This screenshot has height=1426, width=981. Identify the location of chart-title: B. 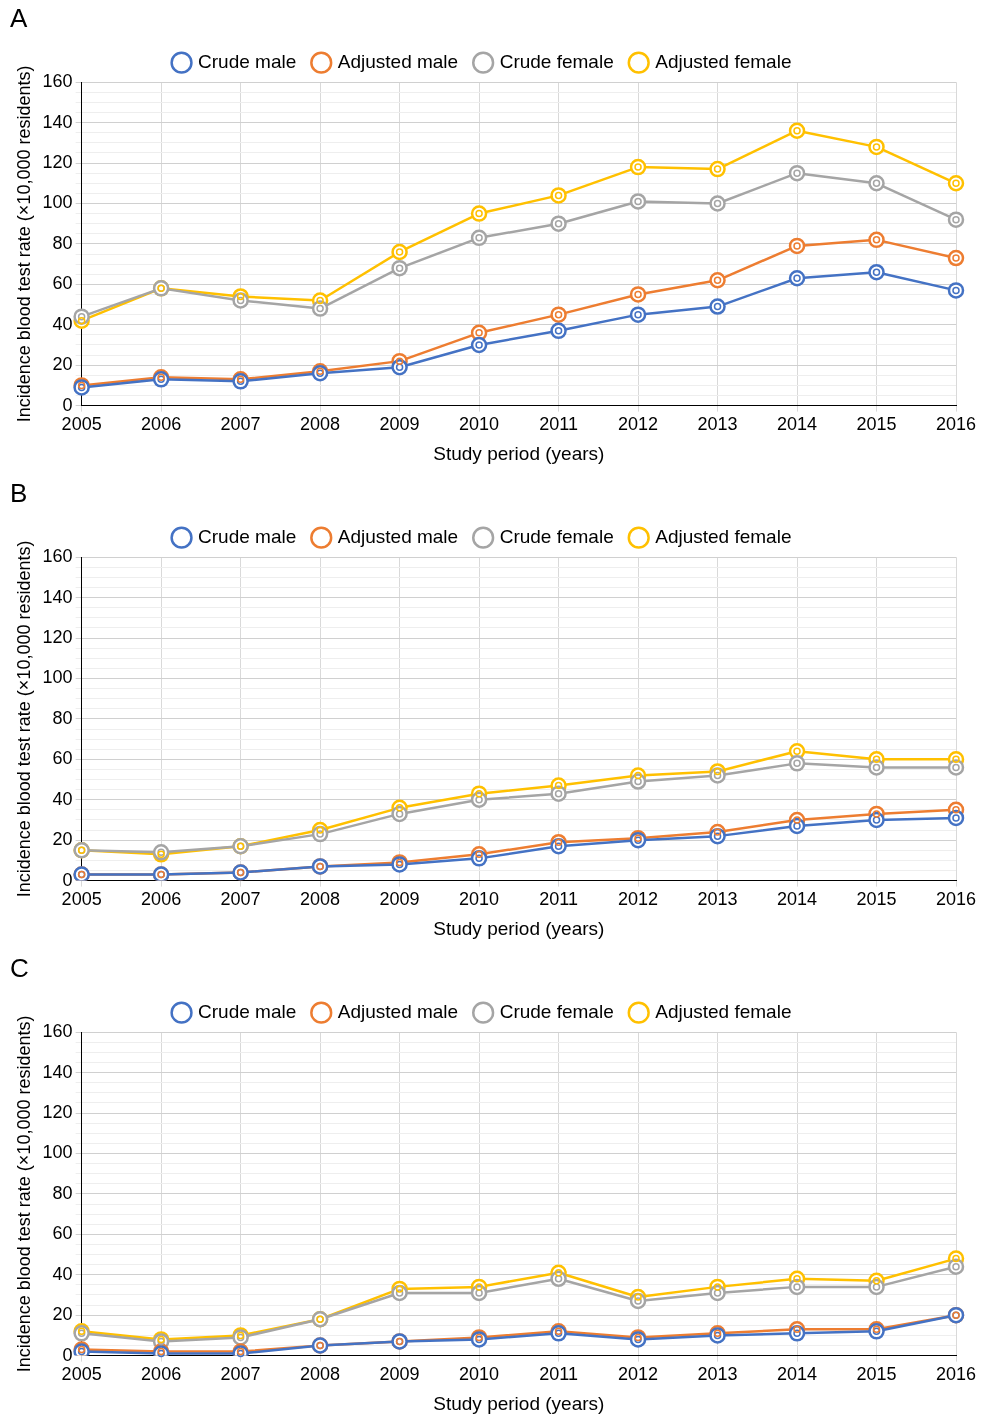
(19, 492).